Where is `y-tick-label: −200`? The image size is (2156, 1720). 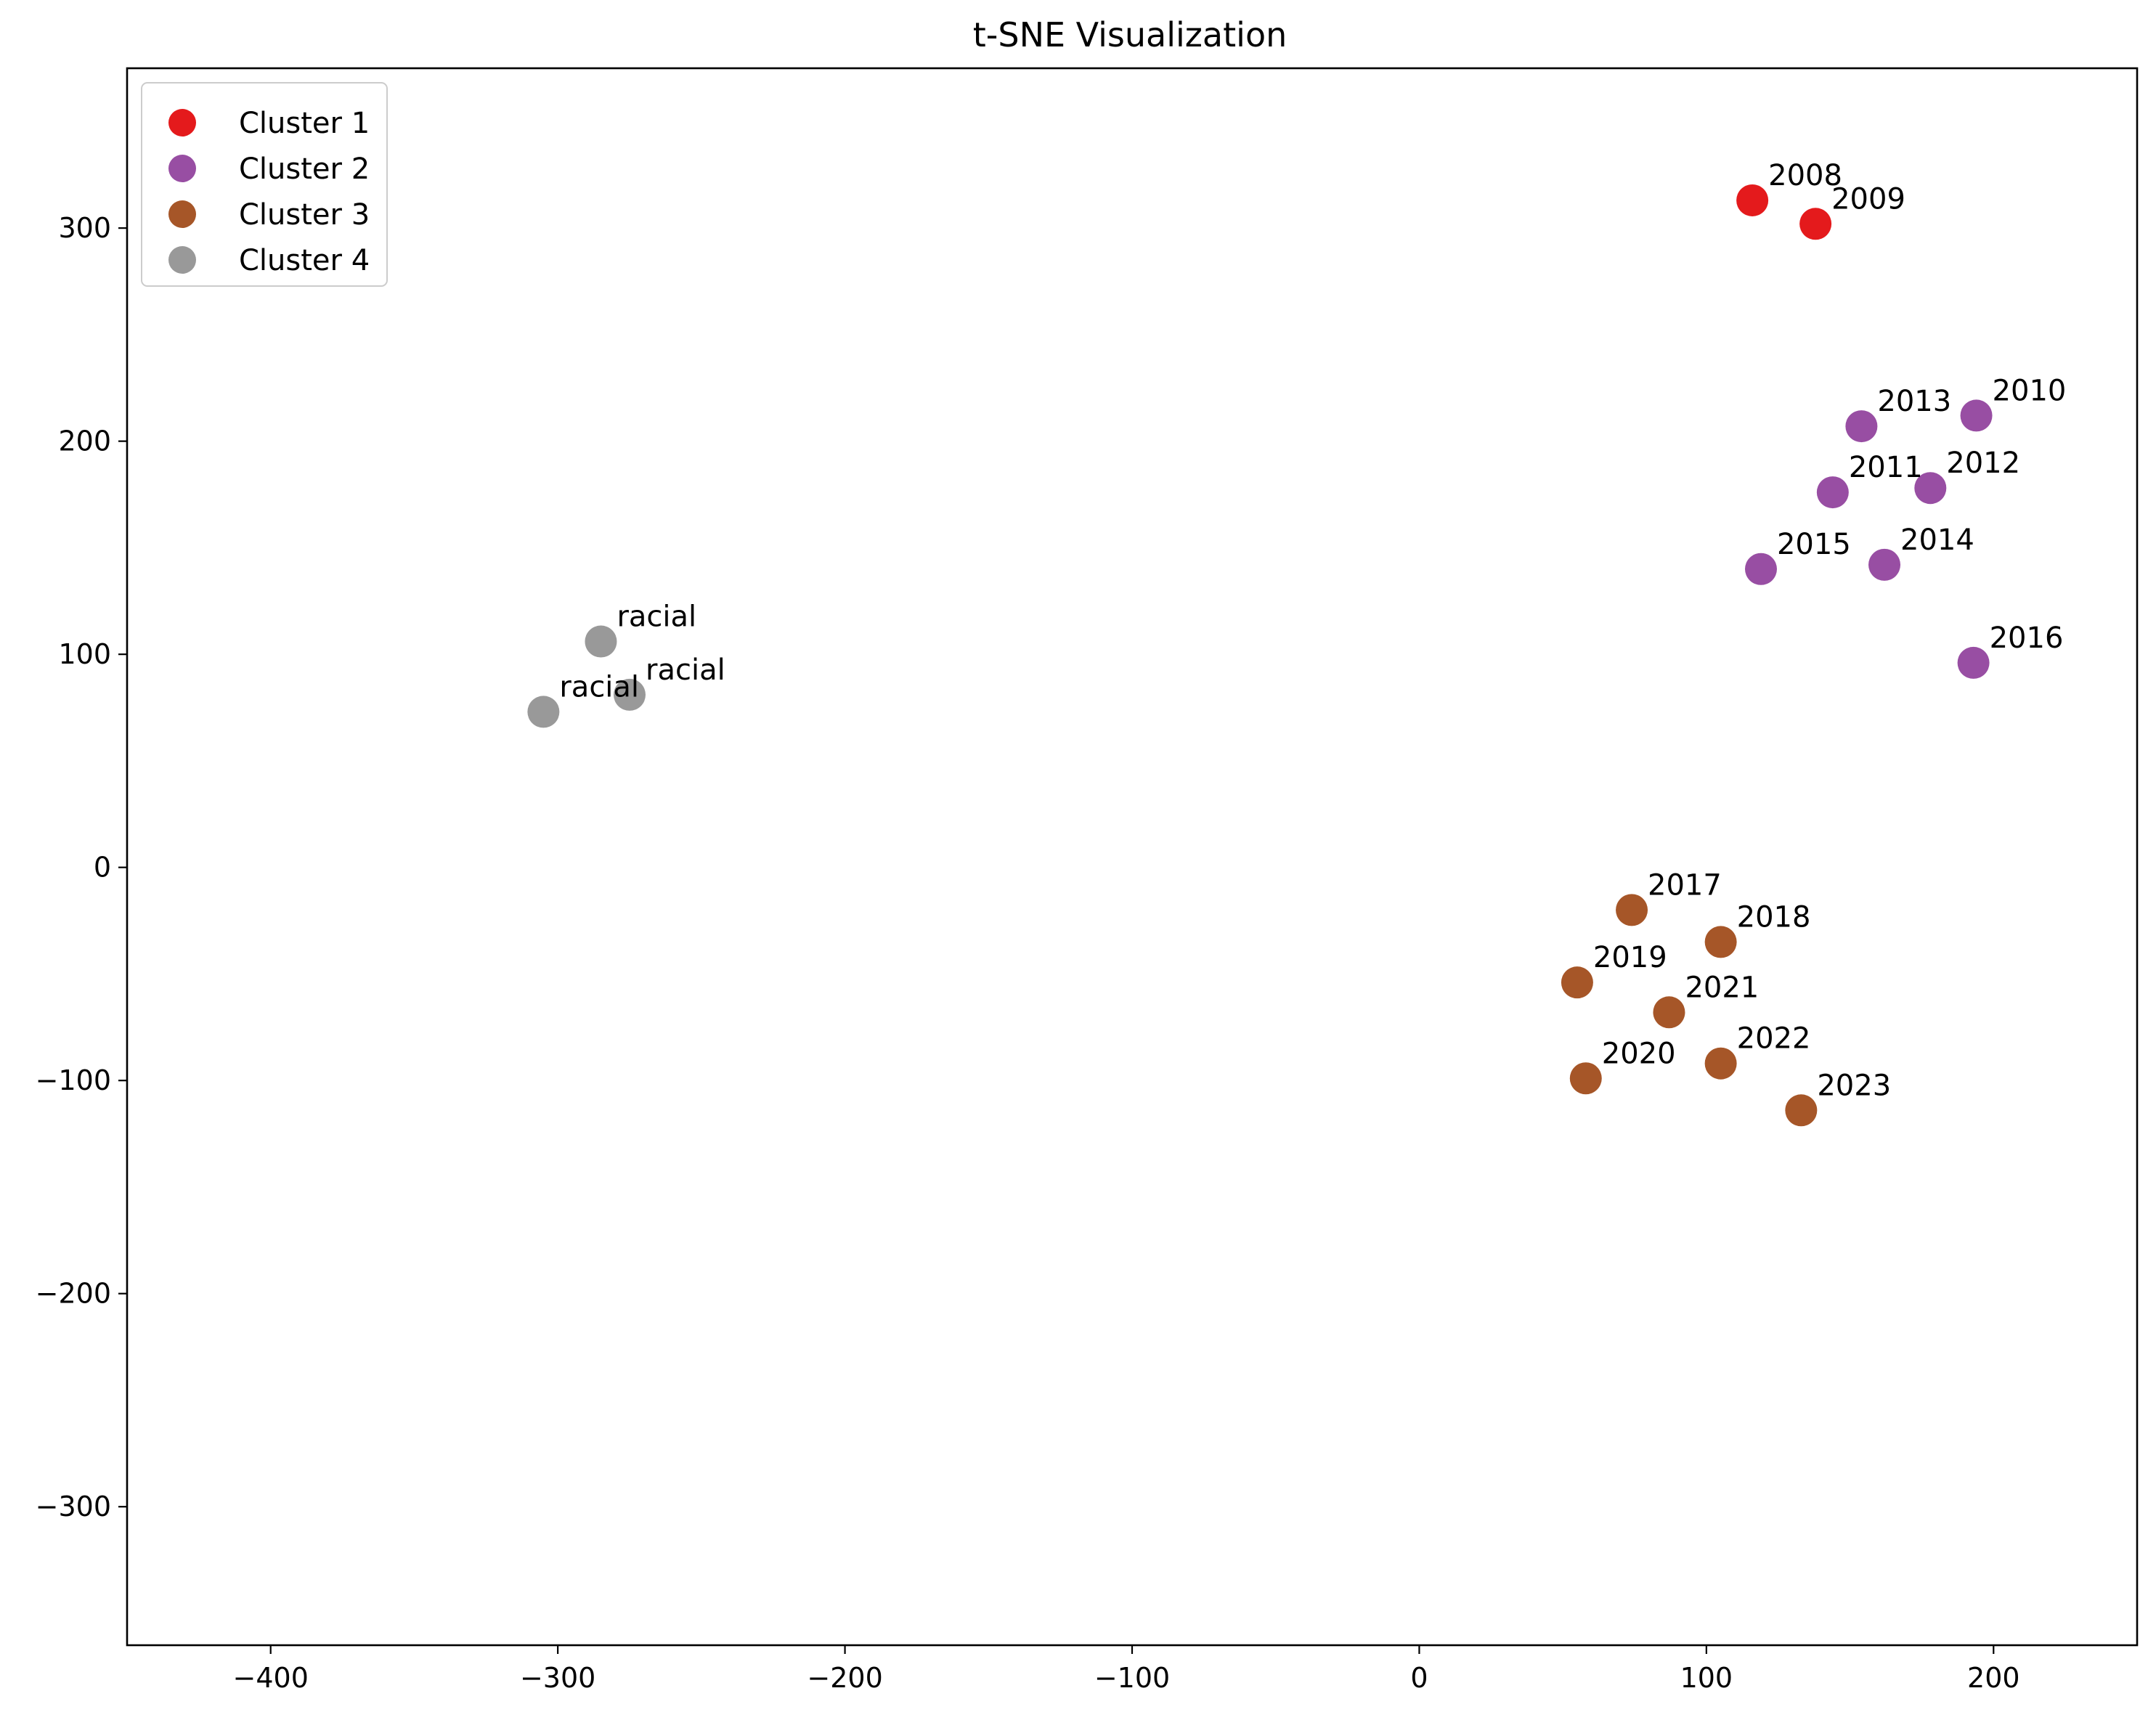 y-tick-label: −200 is located at coordinates (73, 1294).